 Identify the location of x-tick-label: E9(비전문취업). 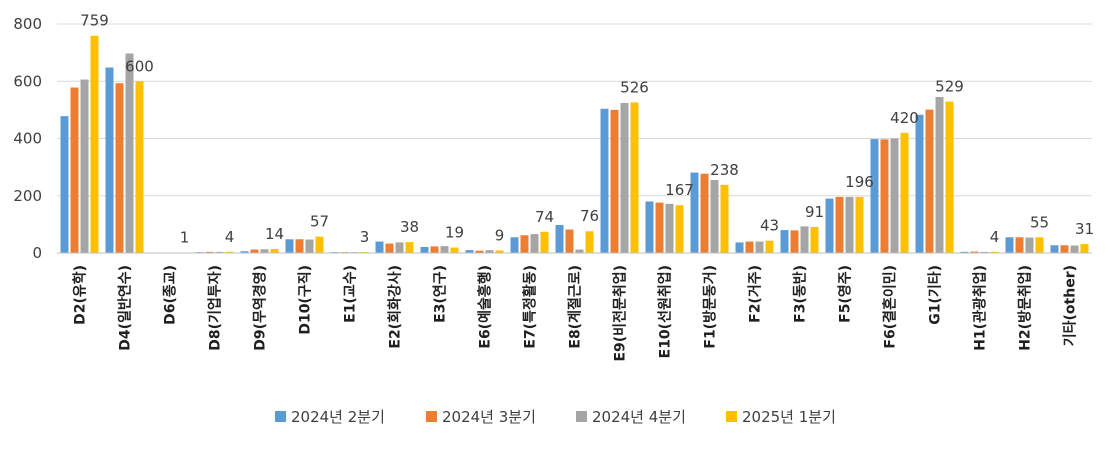
(620, 313).